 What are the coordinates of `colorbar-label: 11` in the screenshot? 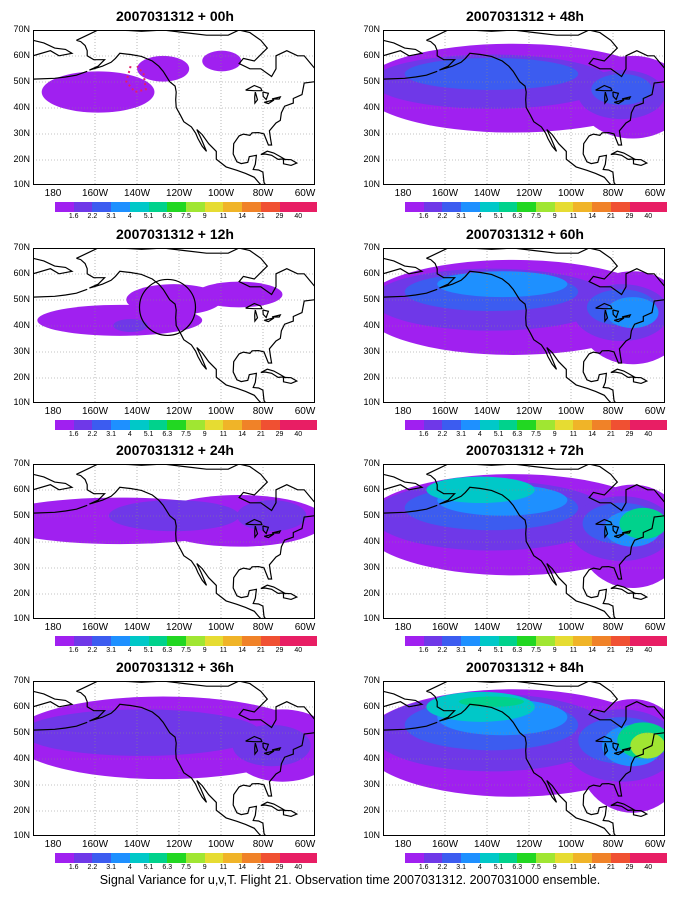 It's located at (573, 216).